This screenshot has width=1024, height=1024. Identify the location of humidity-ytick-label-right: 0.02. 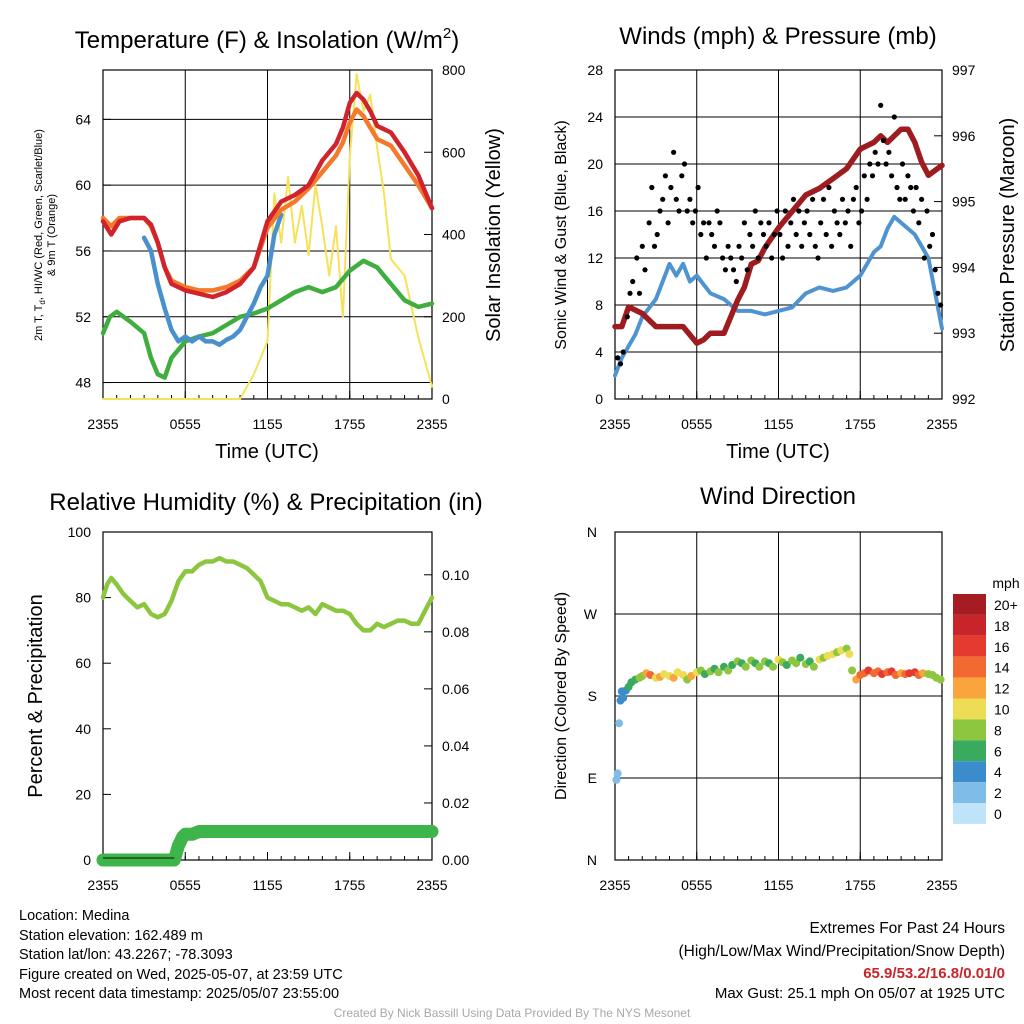
(455, 803).